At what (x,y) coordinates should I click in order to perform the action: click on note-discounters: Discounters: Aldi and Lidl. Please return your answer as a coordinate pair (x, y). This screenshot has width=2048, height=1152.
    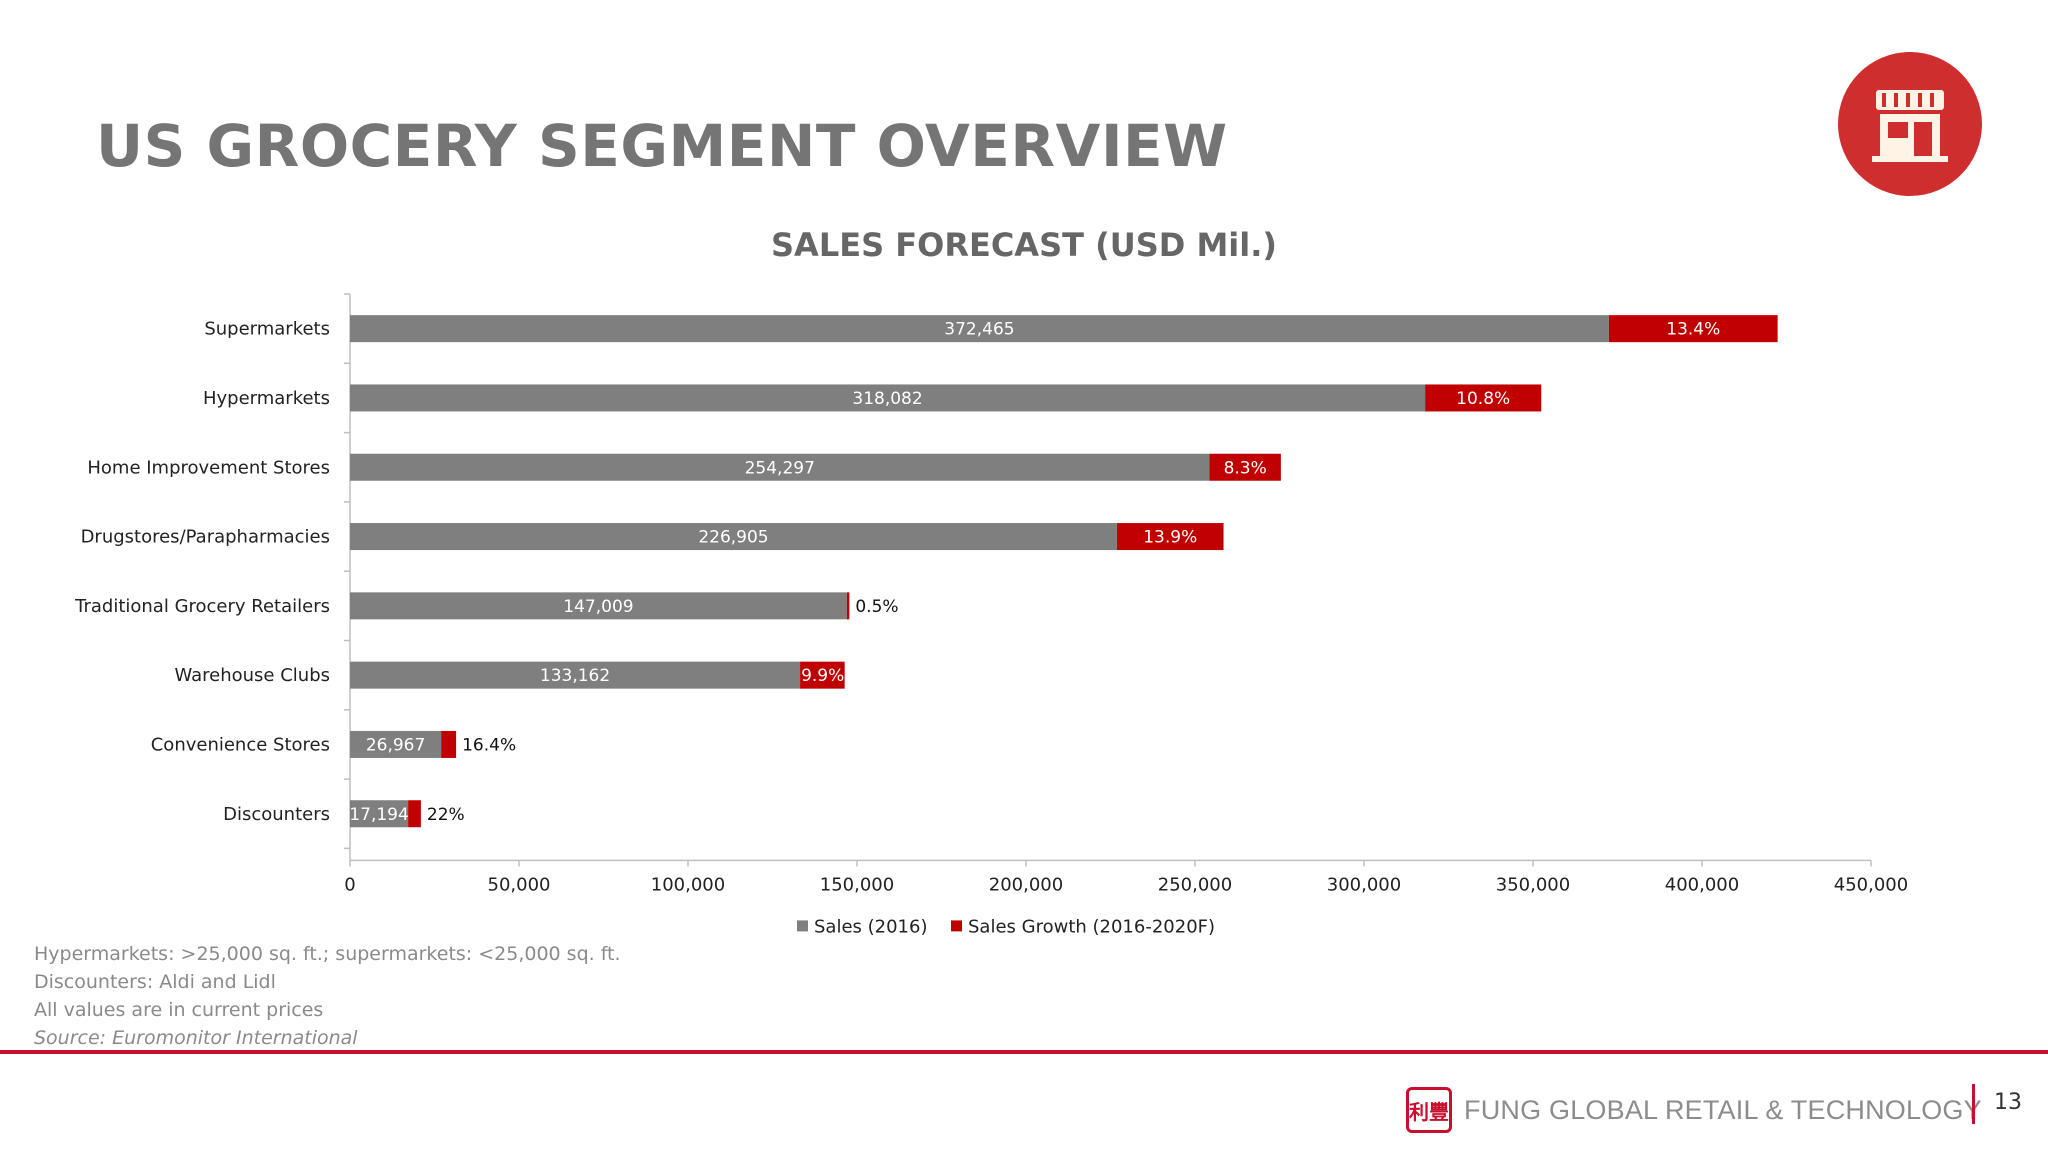
    Looking at the image, I should click on (155, 982).